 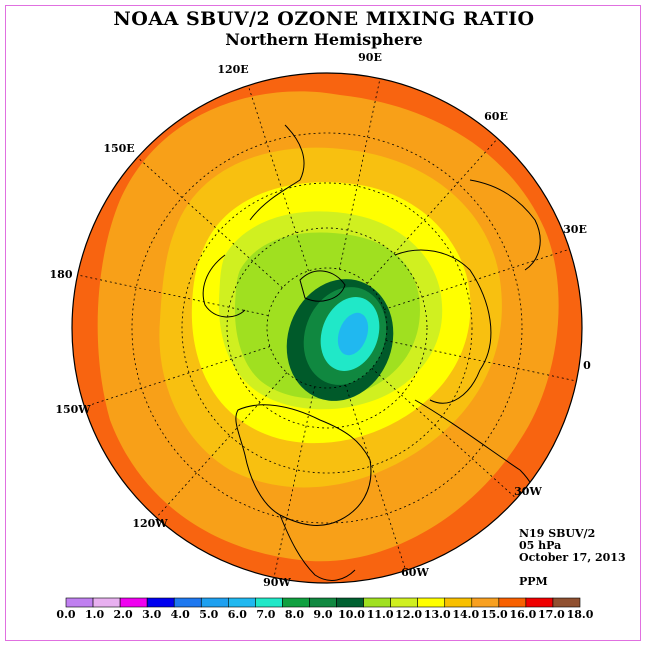 What do you see at coordinates (408, 614) in the screenshot?
I see `colorbar-tick-label: 12.0` at bounding box center [408, 614].